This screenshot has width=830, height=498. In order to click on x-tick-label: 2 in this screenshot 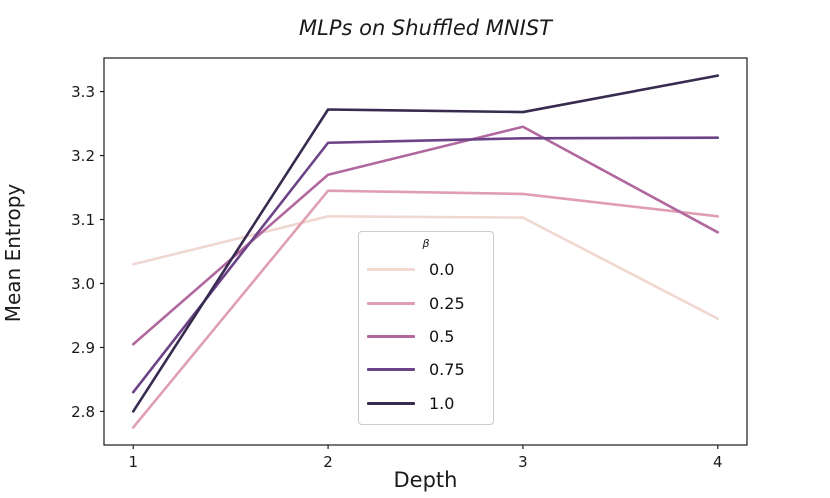, I will do `click(328, 462)`.